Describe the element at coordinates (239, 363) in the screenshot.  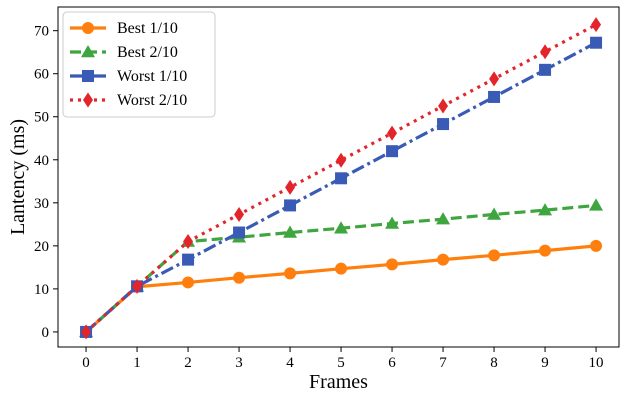
I see `x-tick-label: 3` at that location.